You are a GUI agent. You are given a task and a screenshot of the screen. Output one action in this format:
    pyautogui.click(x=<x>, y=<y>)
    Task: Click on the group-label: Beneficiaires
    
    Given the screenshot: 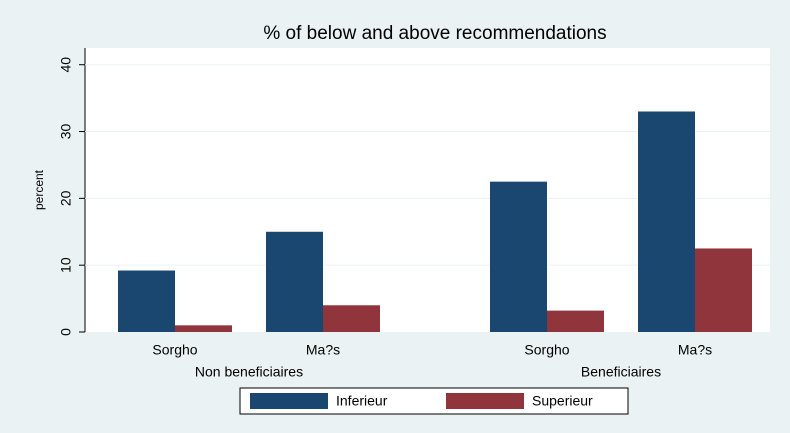 What is the action you would take?
    pyautogui.click(x=621, y=372)
    